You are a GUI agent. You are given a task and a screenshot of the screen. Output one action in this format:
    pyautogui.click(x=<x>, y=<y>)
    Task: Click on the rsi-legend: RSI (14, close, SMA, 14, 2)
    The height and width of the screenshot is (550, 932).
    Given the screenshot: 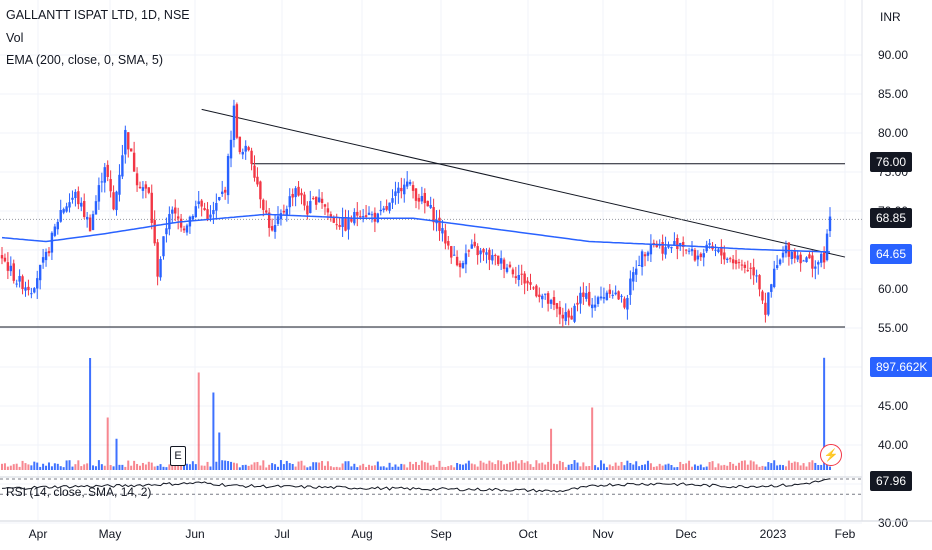 What is the action you would take?
    pyautogui.click(x=79, y=492)
    